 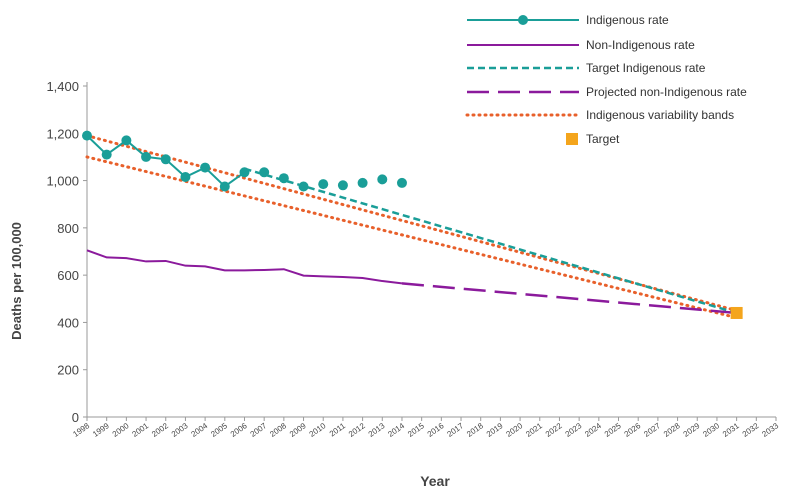 What do you see at coordinates (736, 312) in the screenshot?
I see `target-marker` at bounding box center [736, 312].